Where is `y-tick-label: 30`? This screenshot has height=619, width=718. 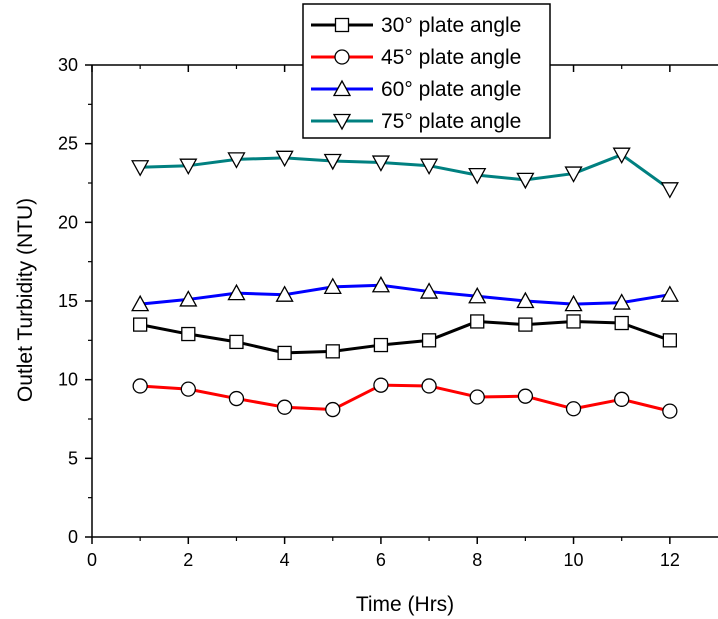 y-tick-label: 30 is located at coordinates (68, 65).